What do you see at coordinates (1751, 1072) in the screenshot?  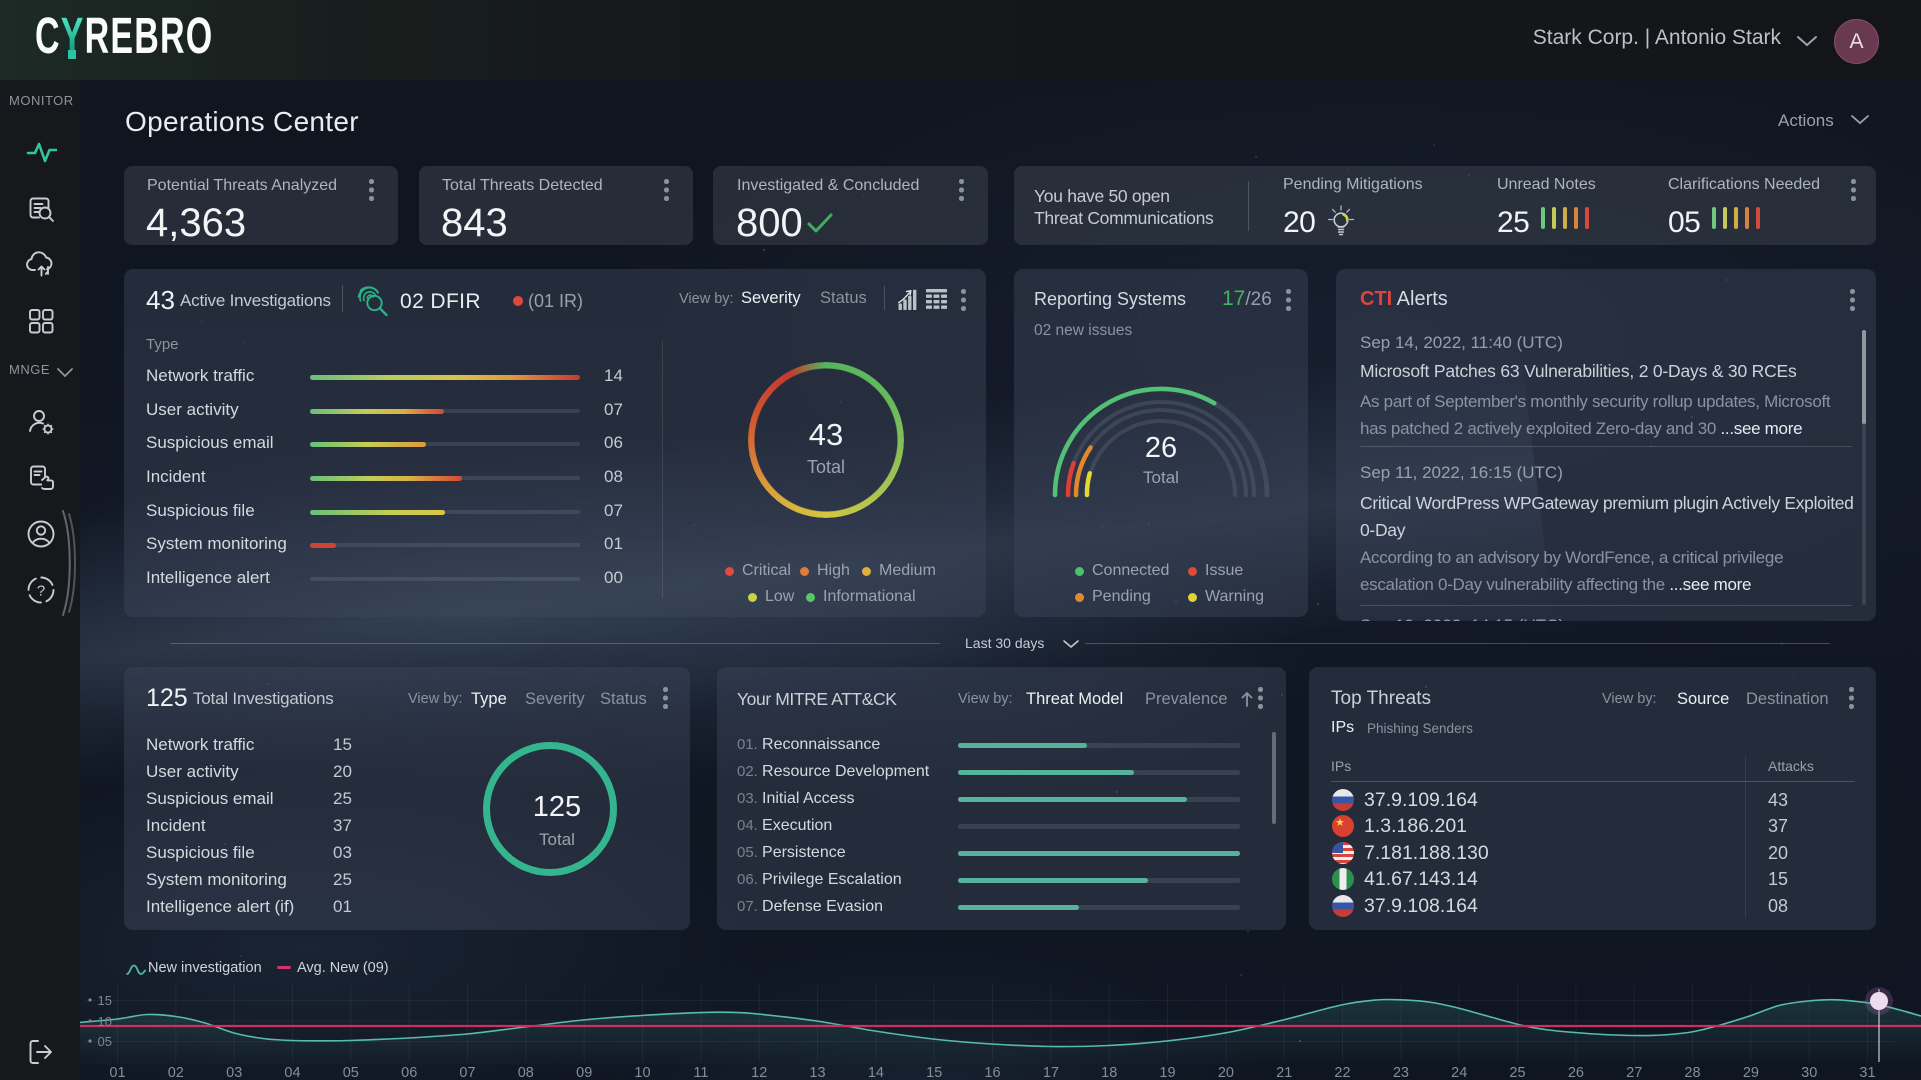 I see `svg-text: 29` at bounding box center [1751, 1072].